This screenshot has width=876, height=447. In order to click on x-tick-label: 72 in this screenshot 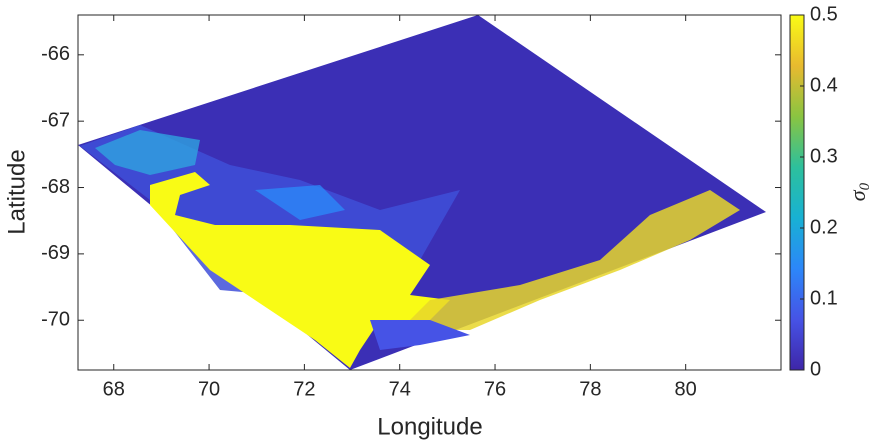, I will do `click(304, 389)`.